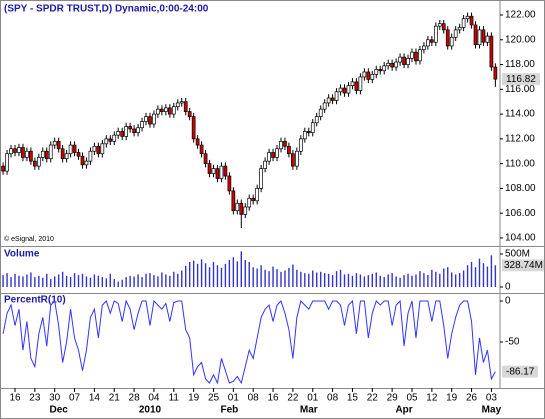 The height and width of the screenshot is (419, 545). Describe the element at coordinates (520, 188) in the screenshot. I see `y-tick-label: 108.00` at that location.